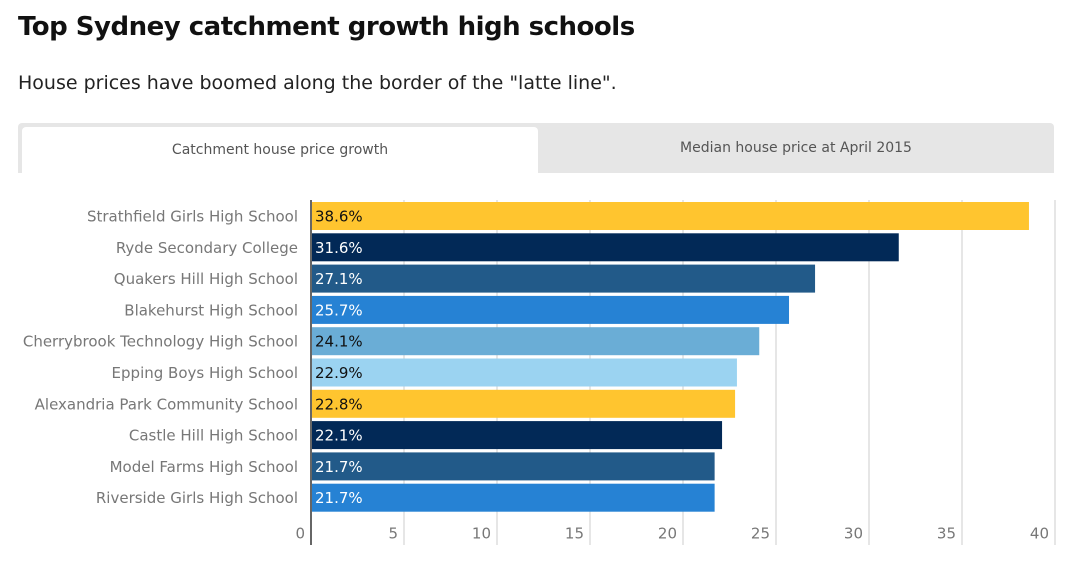  I want to click on y-tick-label: Quakers Hill High School, so click(206, 279).